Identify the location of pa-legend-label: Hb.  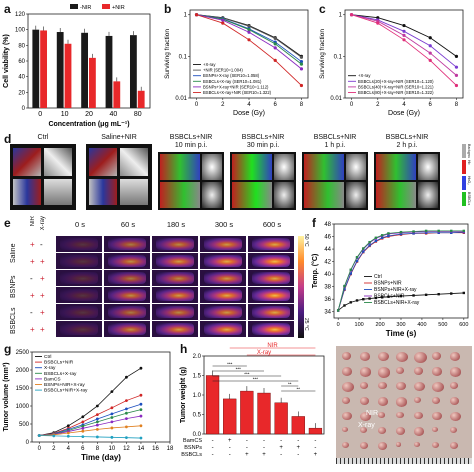
(469, 162).